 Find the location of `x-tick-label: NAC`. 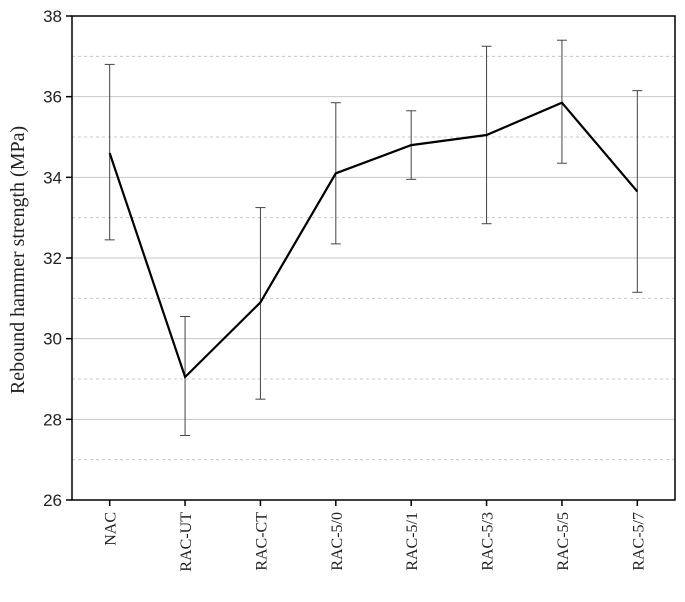

x-tick-label: NAC is located at coordinates (111, 529).